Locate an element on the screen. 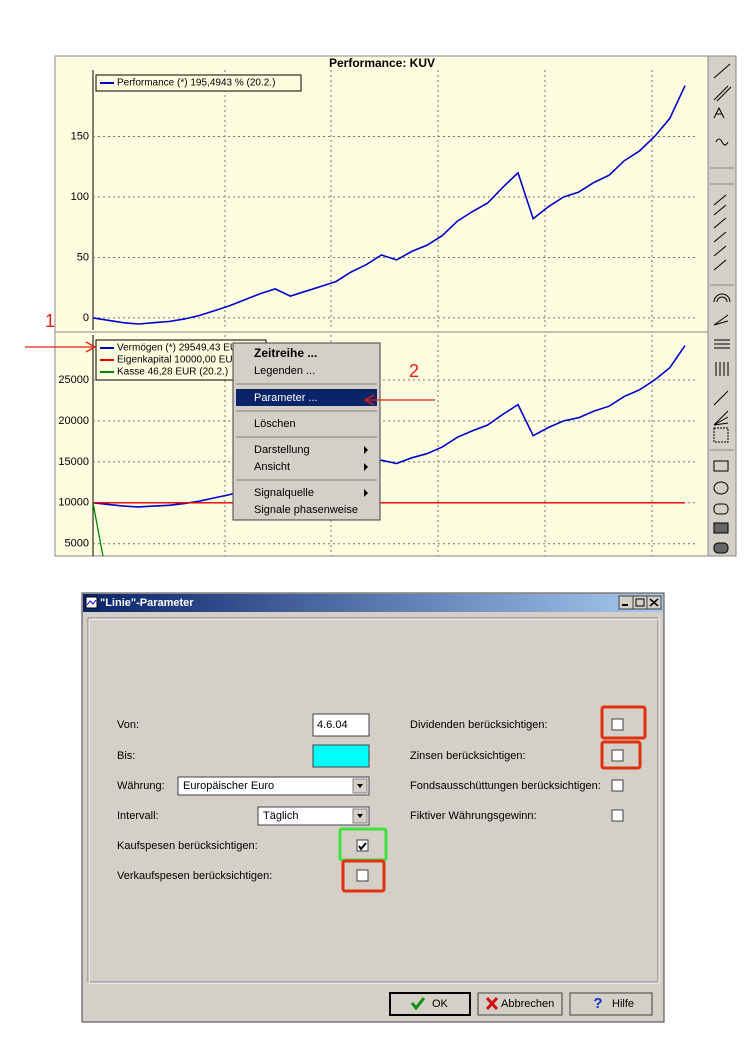 Image resolution: width=744 pixels, height=1044 pixels. field-value: 4.6.04 is located at coordinates (332, 725).